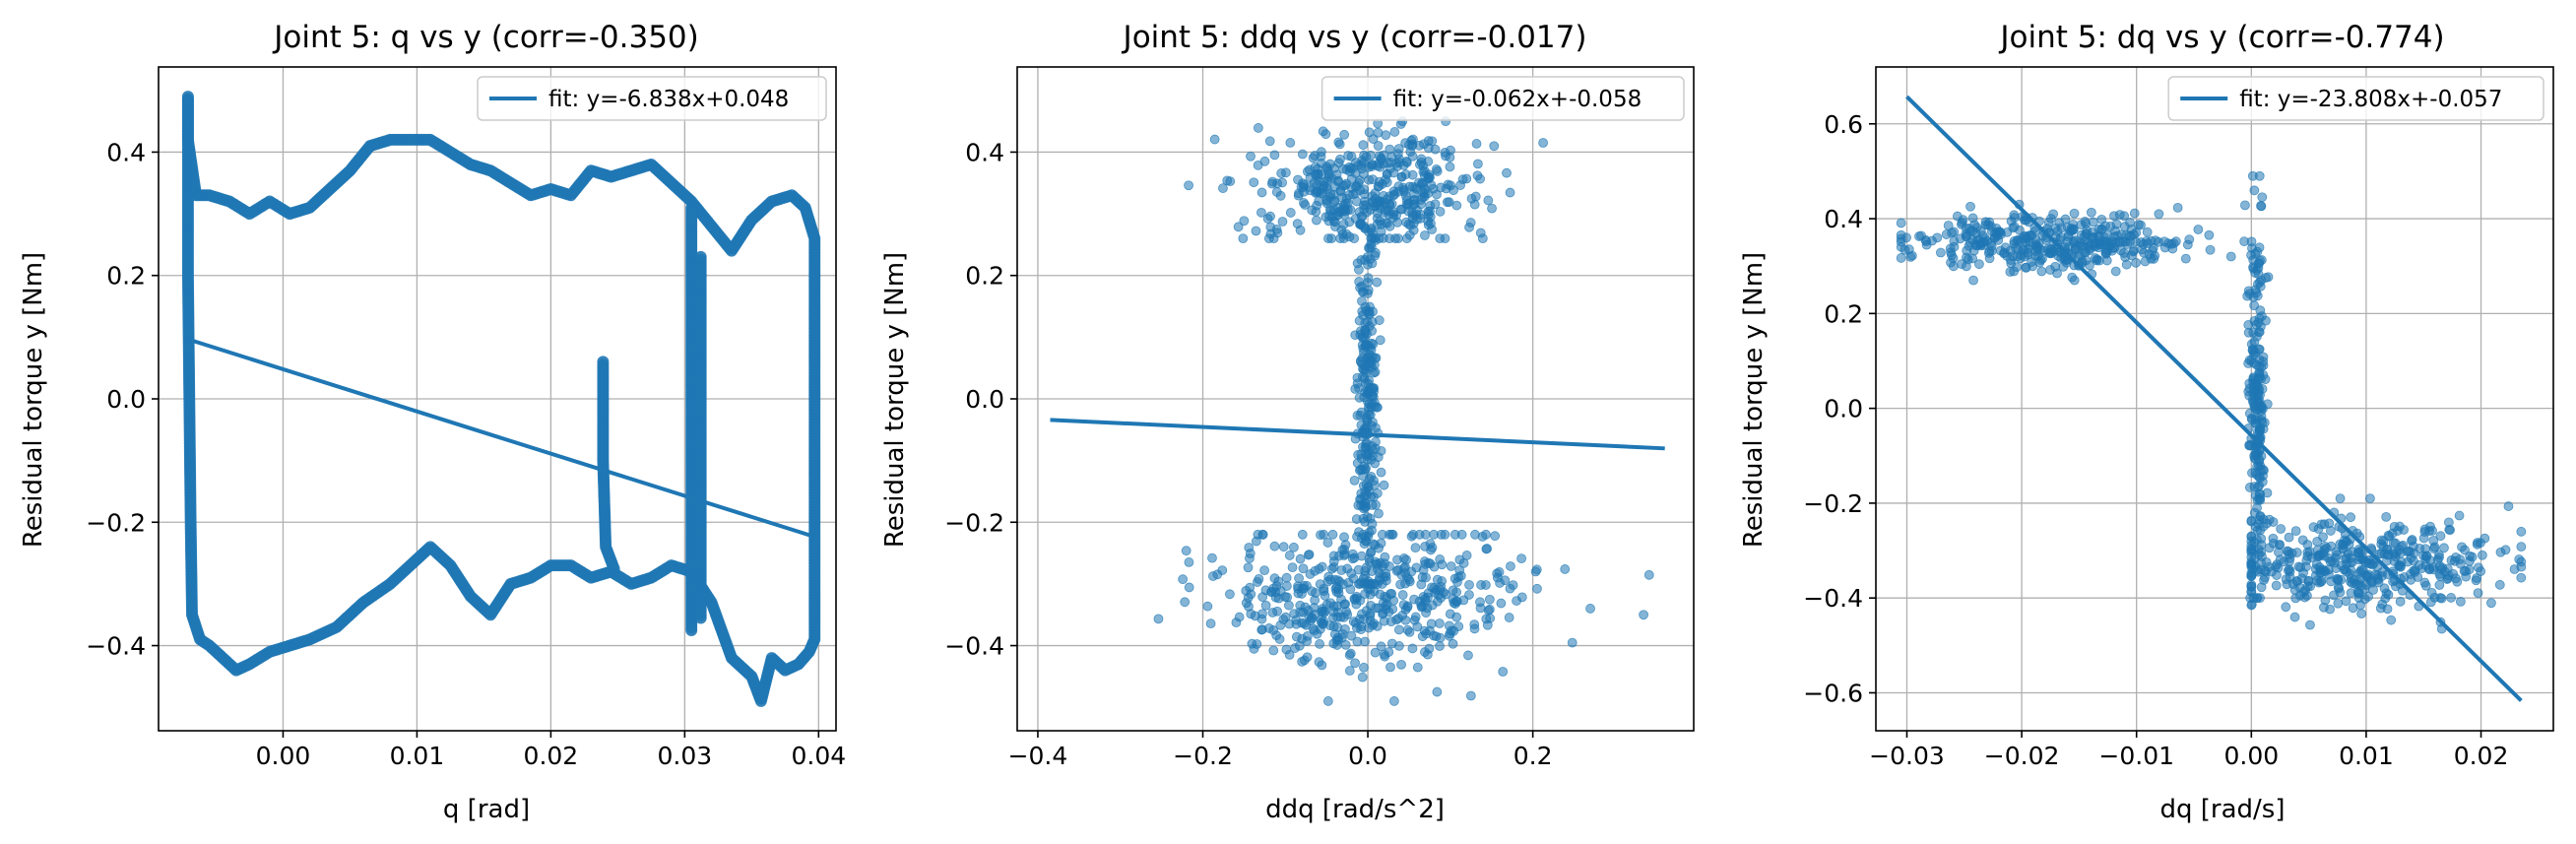  Describe the element at coordinates (486, 810) in the screenshot. I see `x-axis-label: q [rad]` at that location.